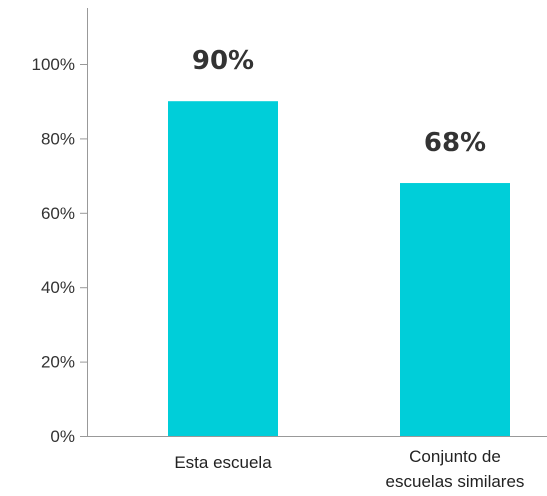 The height and width of the screenshot is (496, 547). Describe the element at coordinates (339, 102) in the screenshot. I see `data-labels: 90% 68%` at that location.